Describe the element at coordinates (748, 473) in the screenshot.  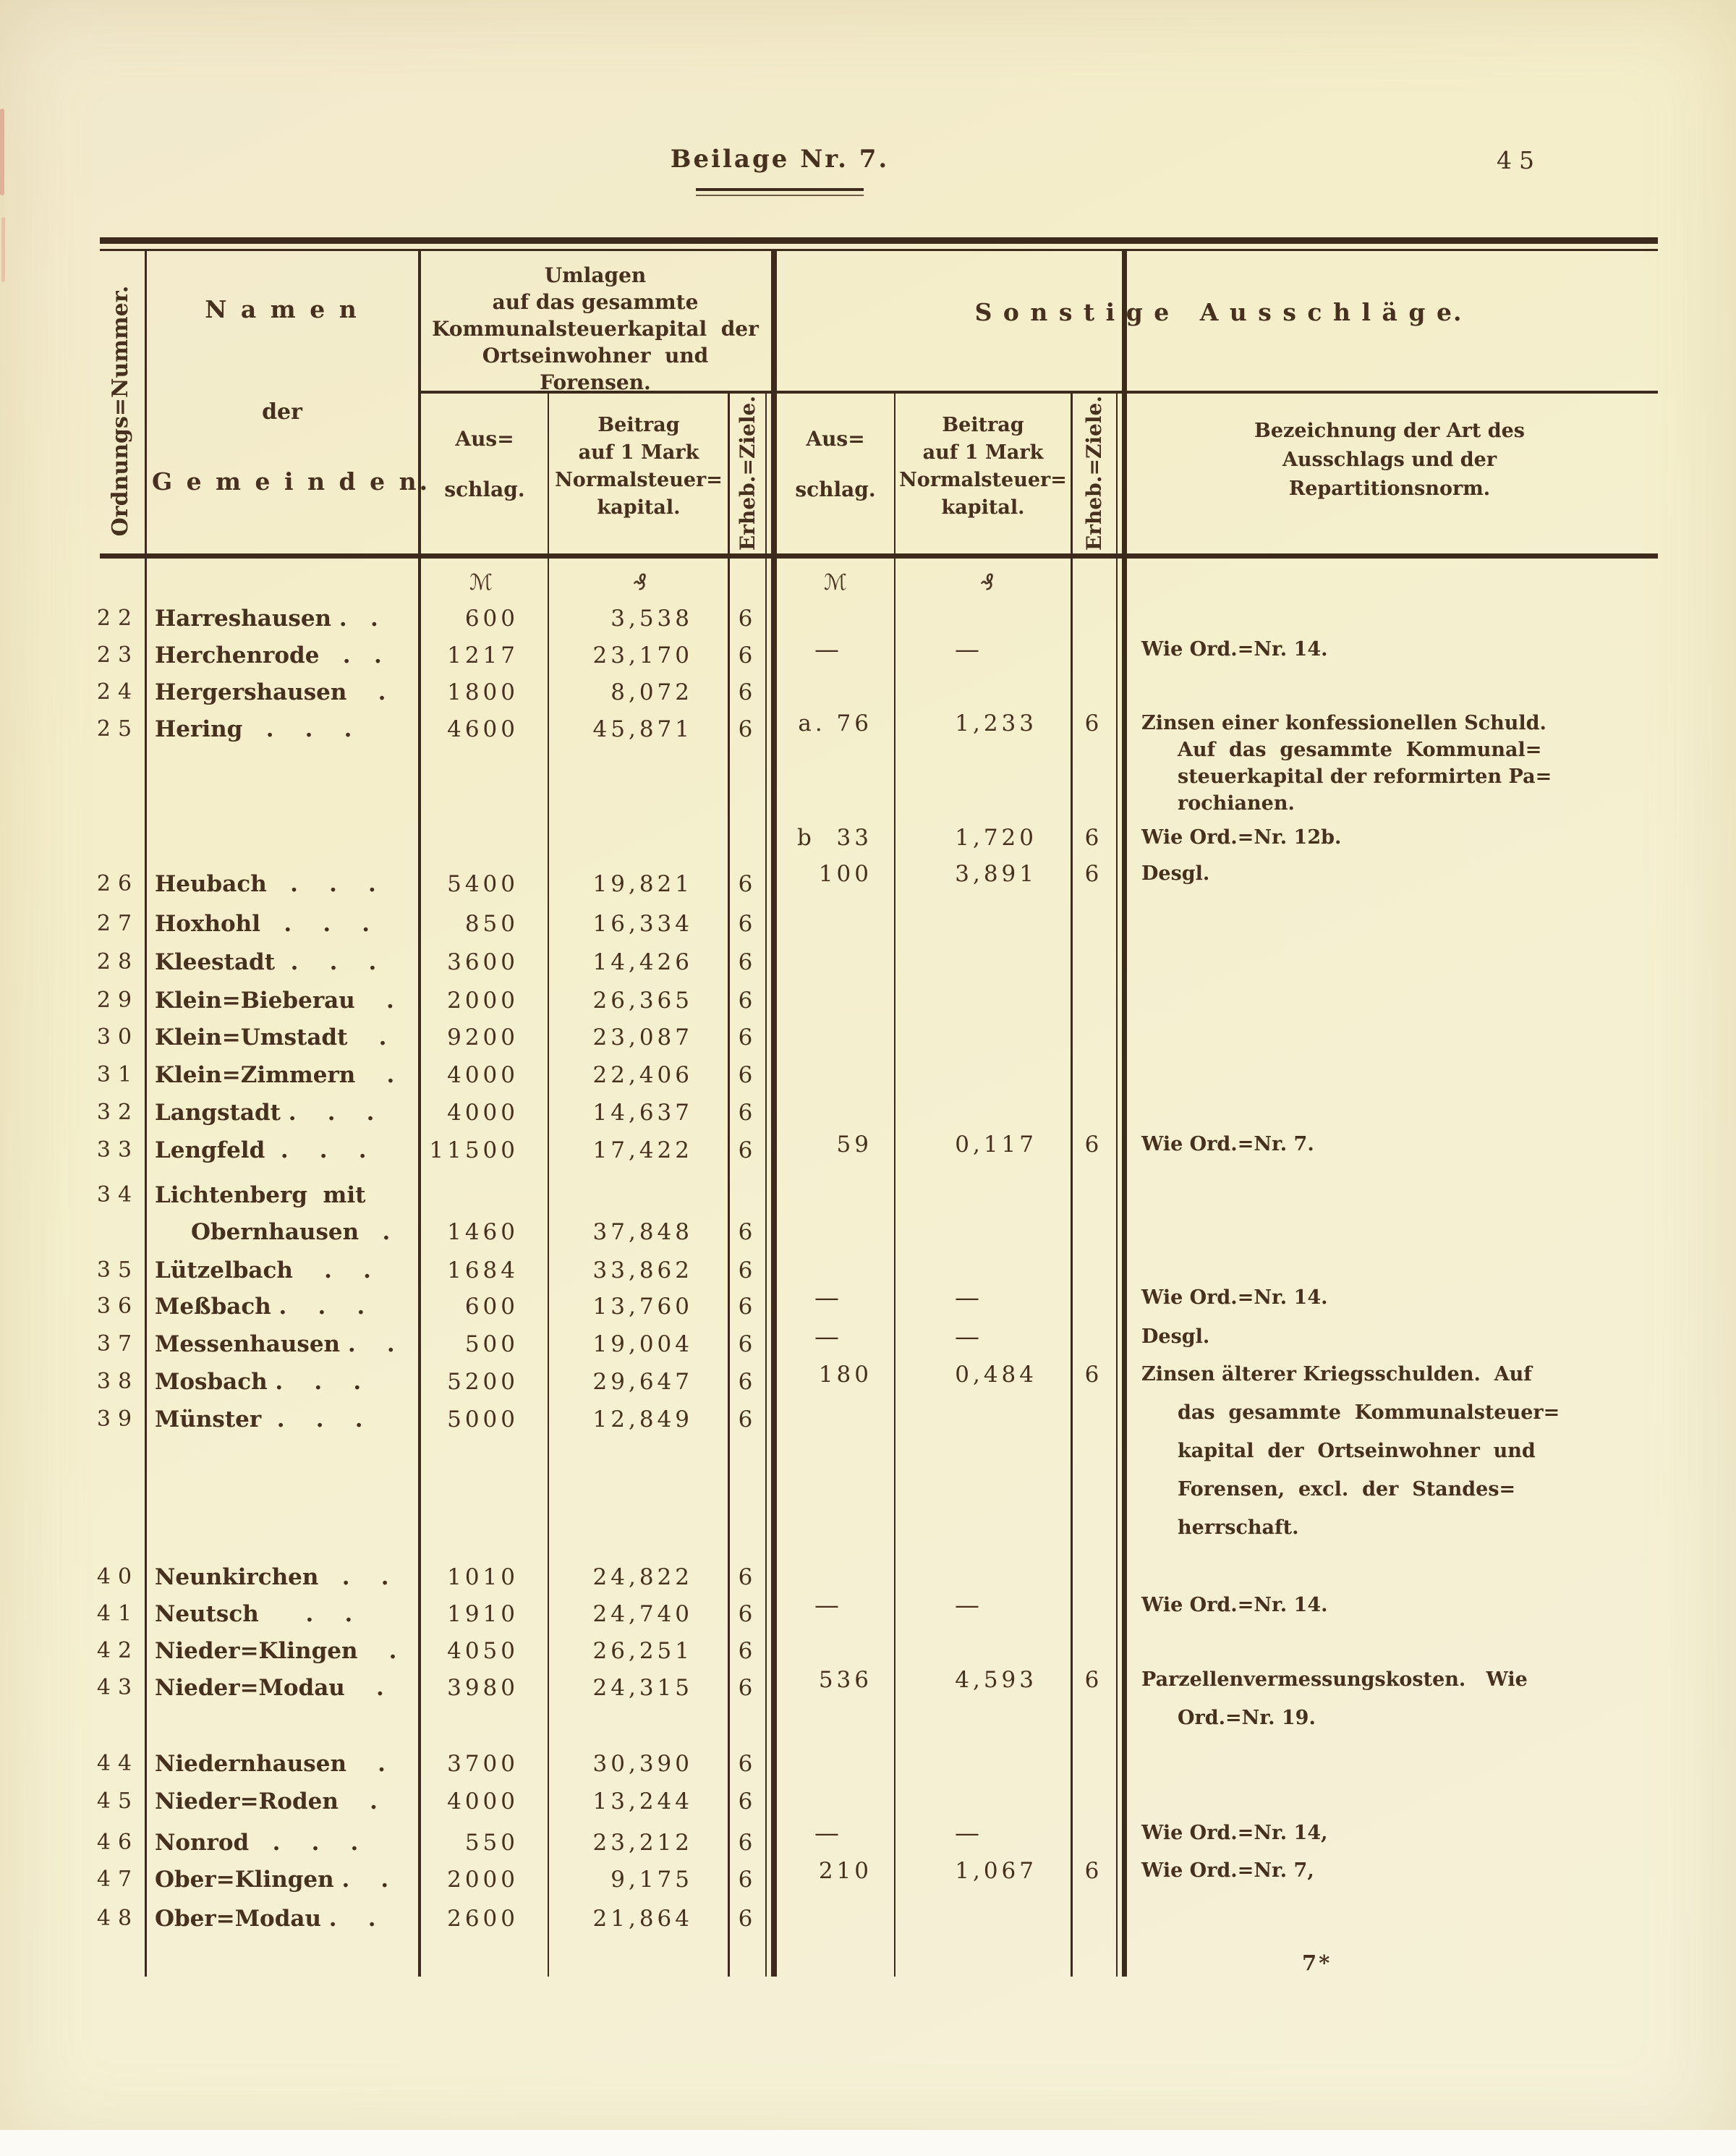
I see `subheader-erheb-ziele1: Erheb.=Ziele.` at that location.